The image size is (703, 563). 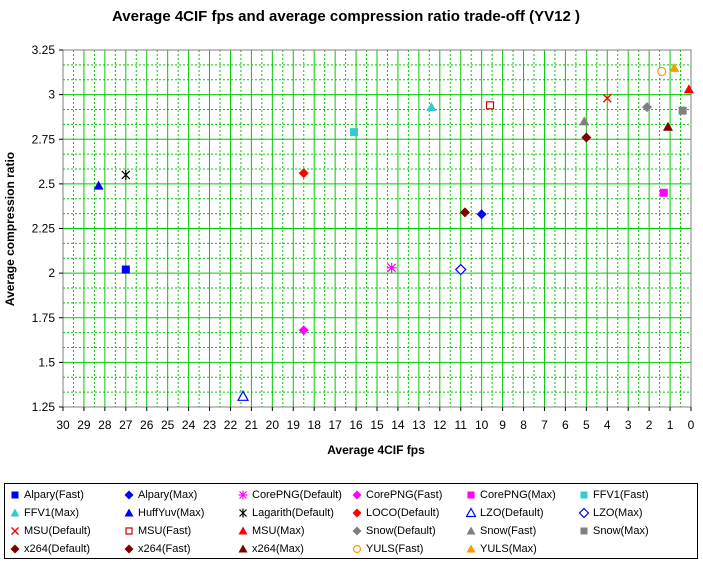 I want to click on legend-label: MSU(Max), so click(x=278, y=530).